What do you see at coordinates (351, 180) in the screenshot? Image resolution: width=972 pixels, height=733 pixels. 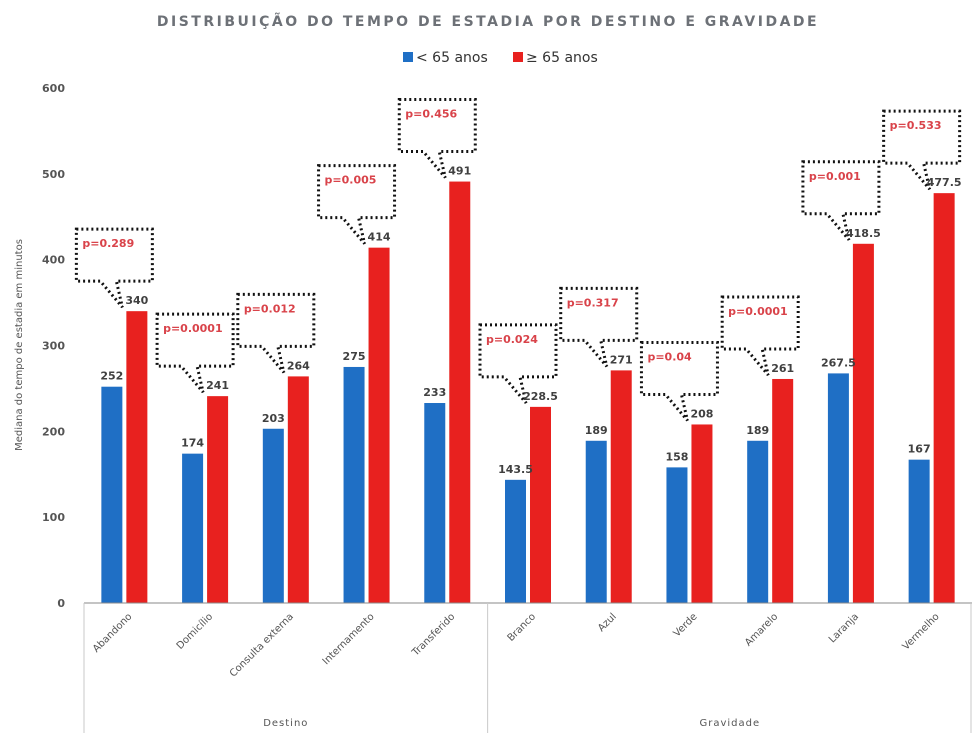 I see `p-value-label: p=0.005` at bounding box center [351, 180].